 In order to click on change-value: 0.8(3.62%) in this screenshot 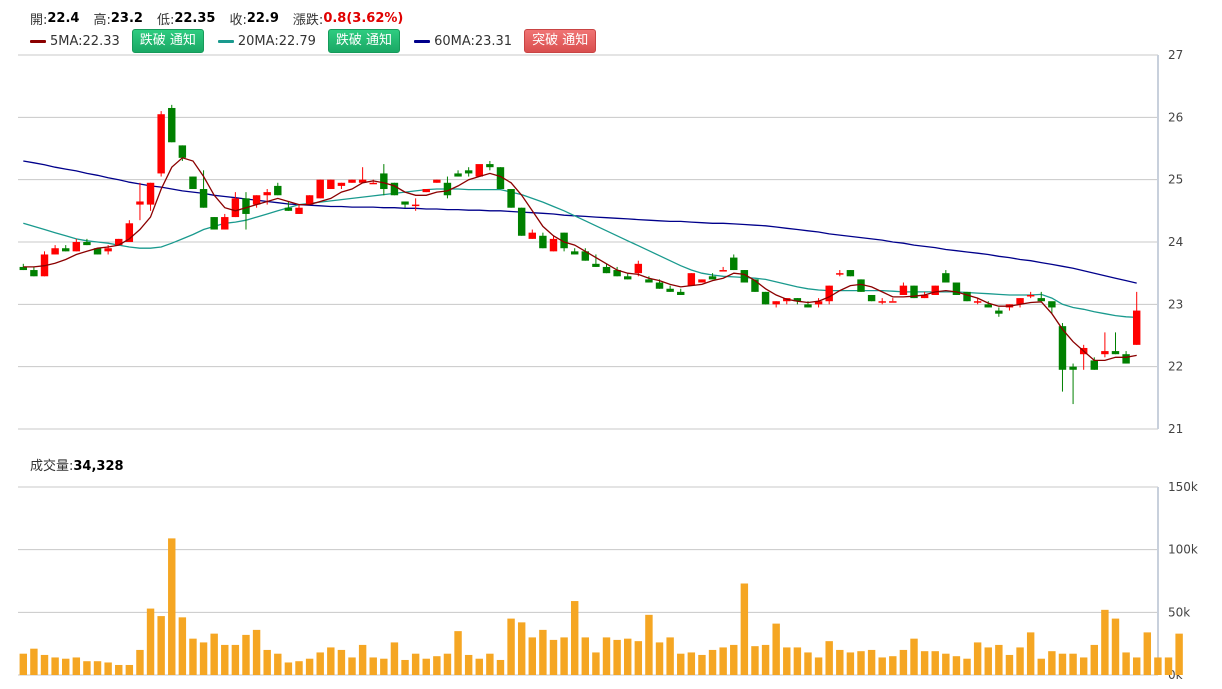, I will do `click(363, 18)`.